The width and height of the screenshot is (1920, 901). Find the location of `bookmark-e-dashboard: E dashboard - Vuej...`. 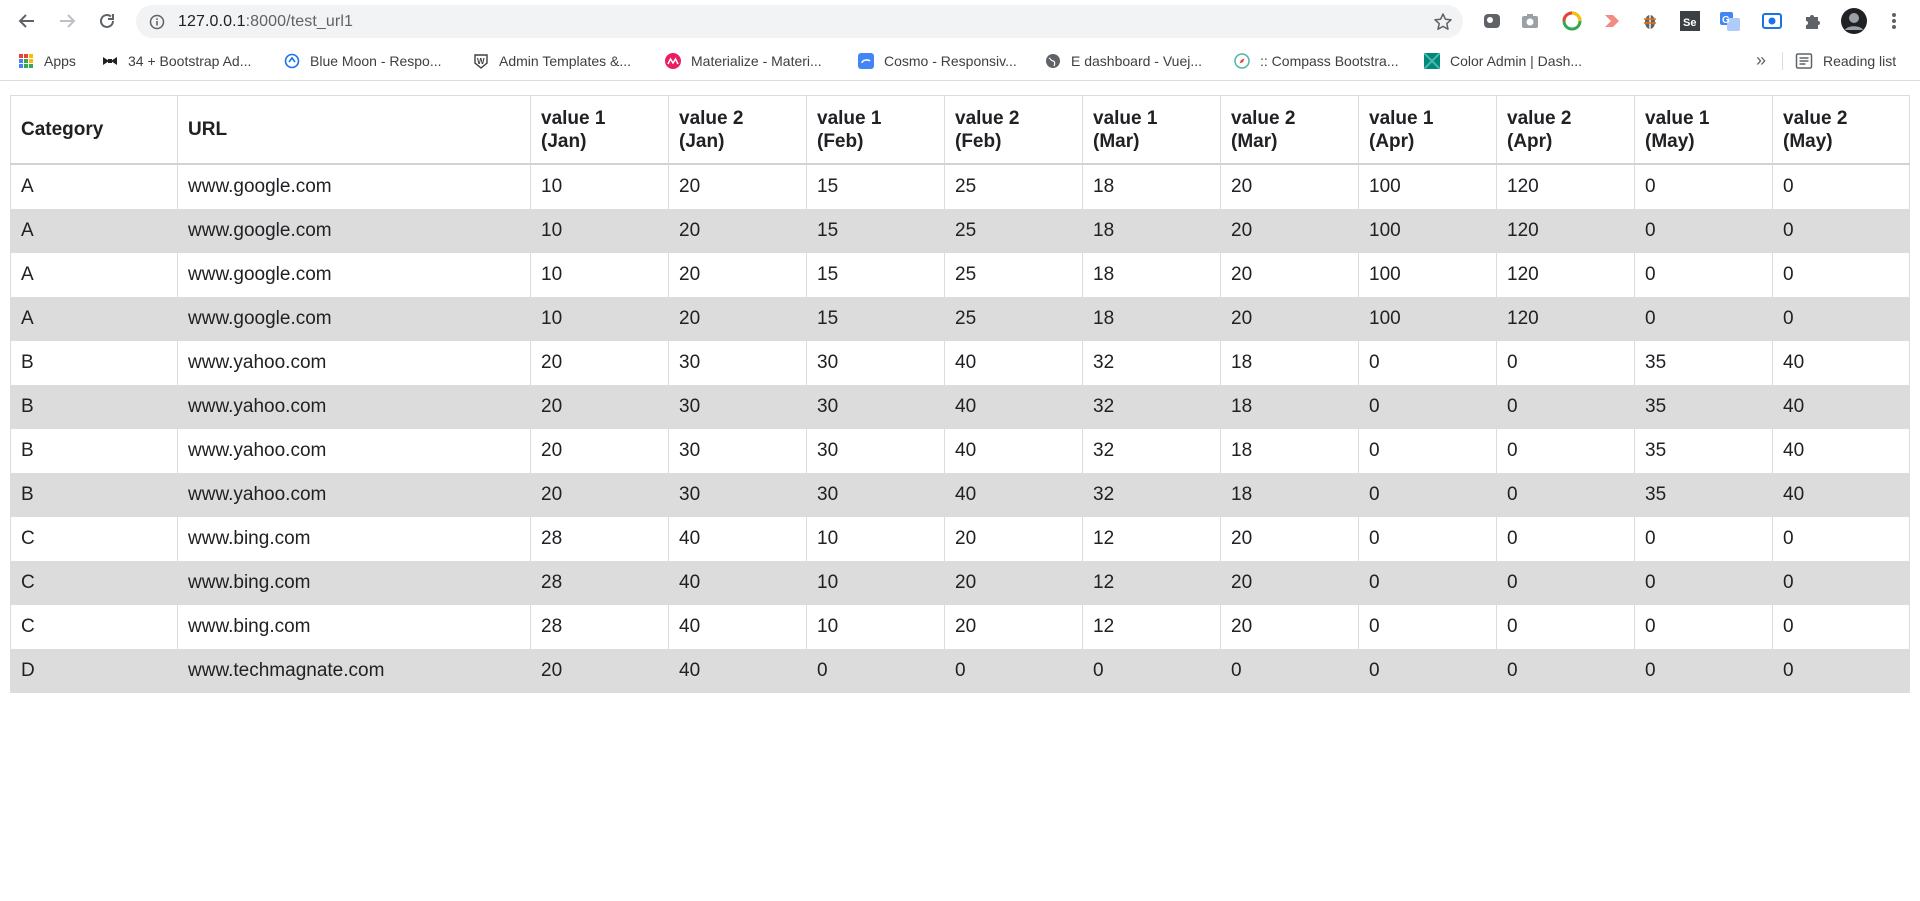

bookmark-e-dashboard: E dashboard - Vuej... is located at coordinates (1123, 61).